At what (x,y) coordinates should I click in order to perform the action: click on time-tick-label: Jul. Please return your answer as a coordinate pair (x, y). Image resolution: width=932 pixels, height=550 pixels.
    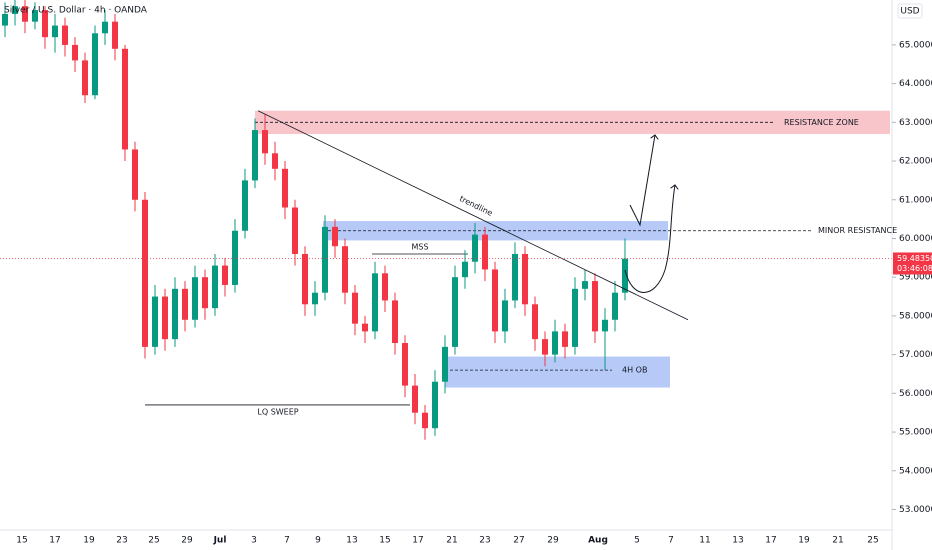
    Looking at the image, I should click on (220, 541).